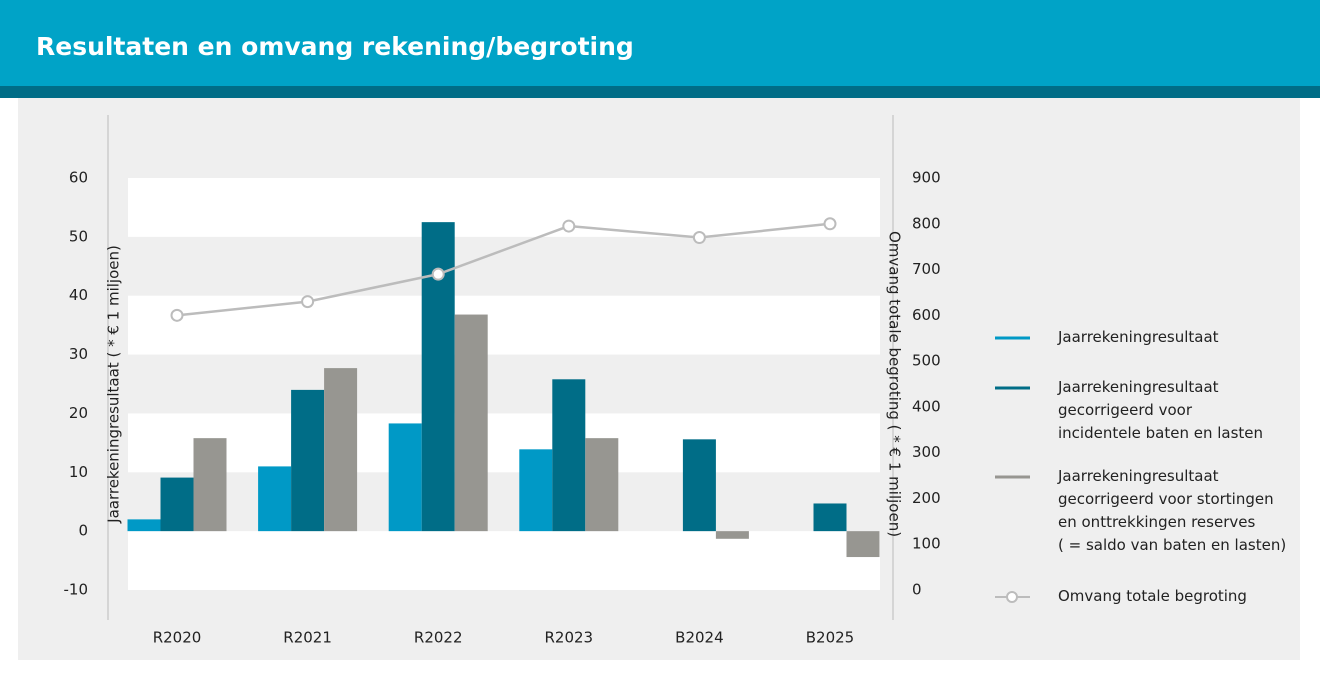  What do you see at coordinates (660, 43) in the screenshot?
I see `header-band` at bounding box center [660, 43].